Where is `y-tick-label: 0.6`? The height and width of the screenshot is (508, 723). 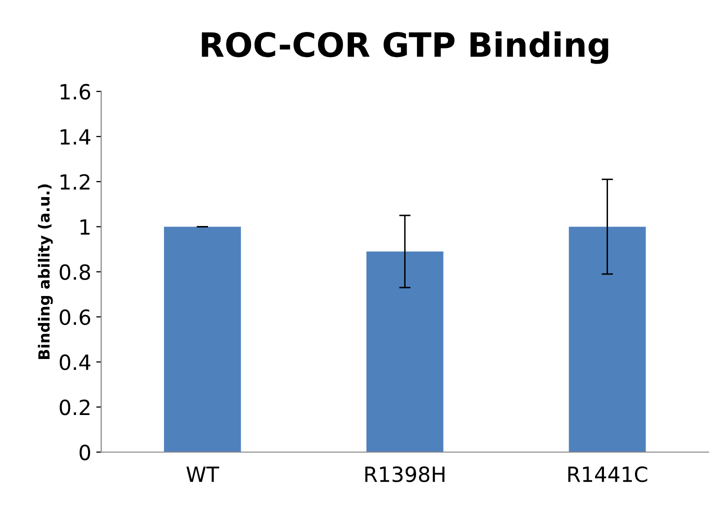
y-tick-label: 0.6 is located at coordinates (75, 317).